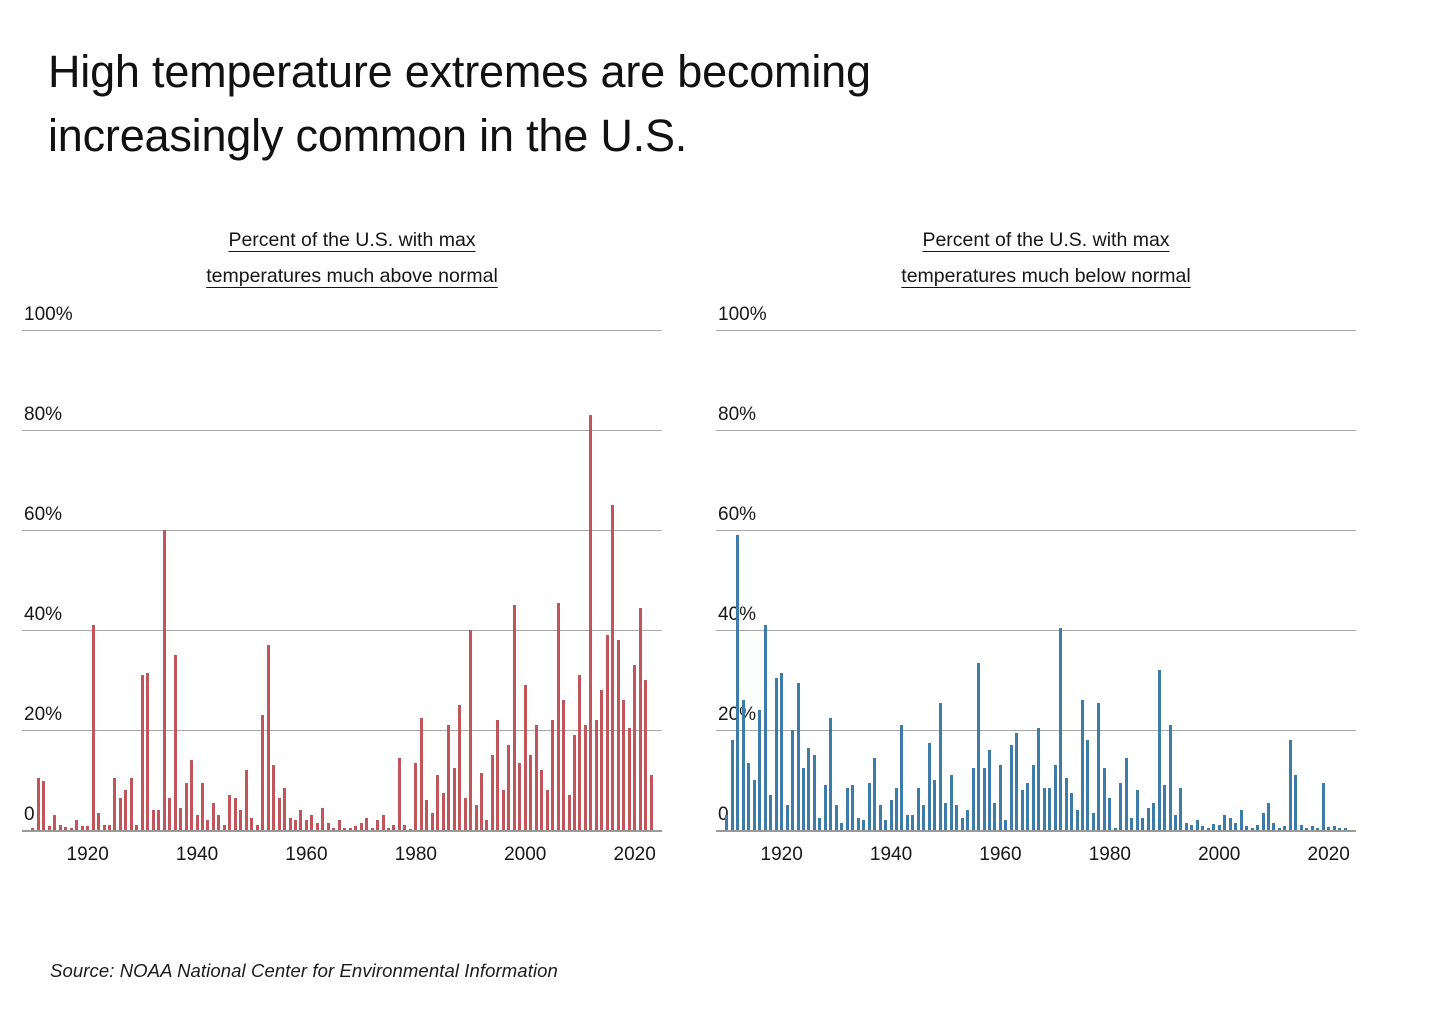 The image size is (1450, 1012). I want to click on y-axis-tick-label: 0, so click(723, 814).